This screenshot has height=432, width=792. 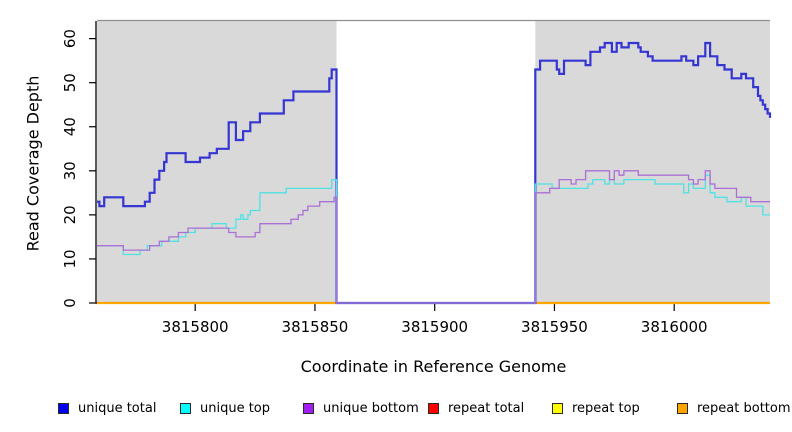 I want to click on legend-label: repeat top, so click(x=606, y=408).